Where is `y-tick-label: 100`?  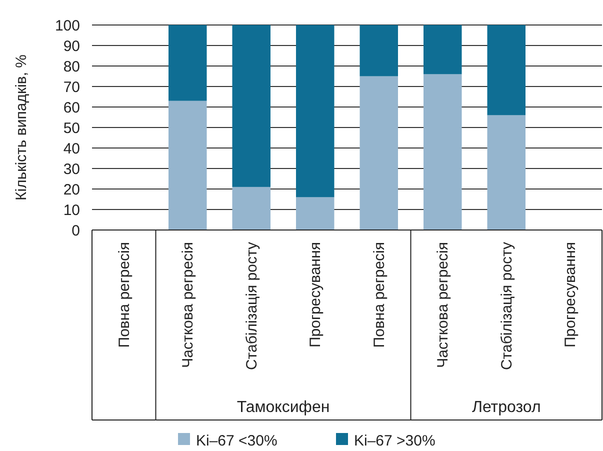
y-tick-label: 100 is located at coordinates (67, 25).